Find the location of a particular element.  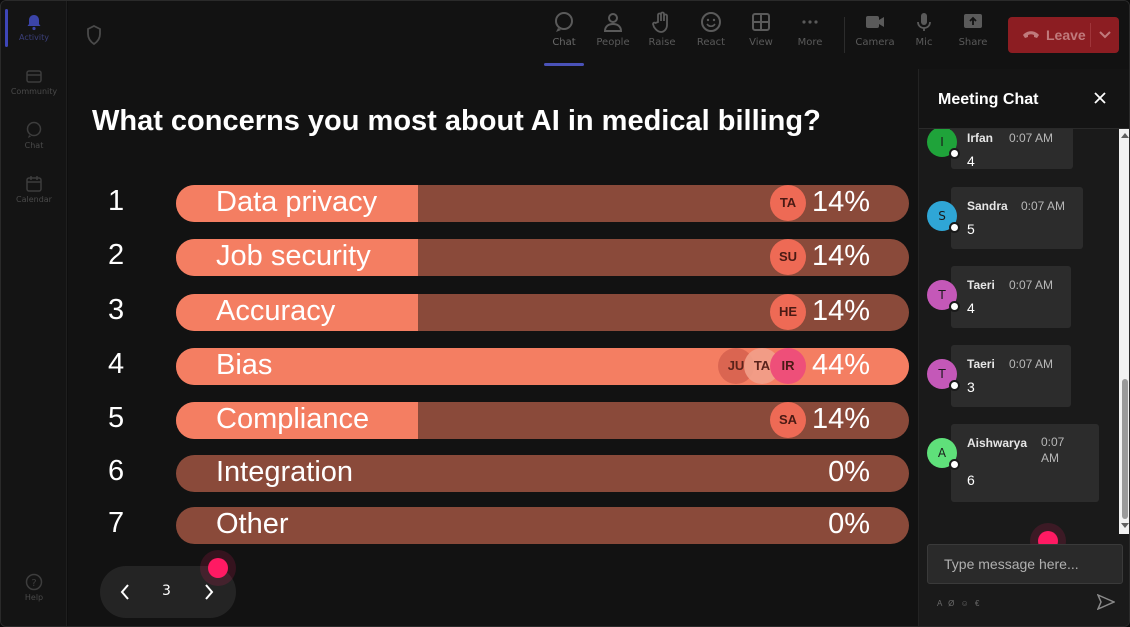

react-label: React is located at coordinates (711, 42).